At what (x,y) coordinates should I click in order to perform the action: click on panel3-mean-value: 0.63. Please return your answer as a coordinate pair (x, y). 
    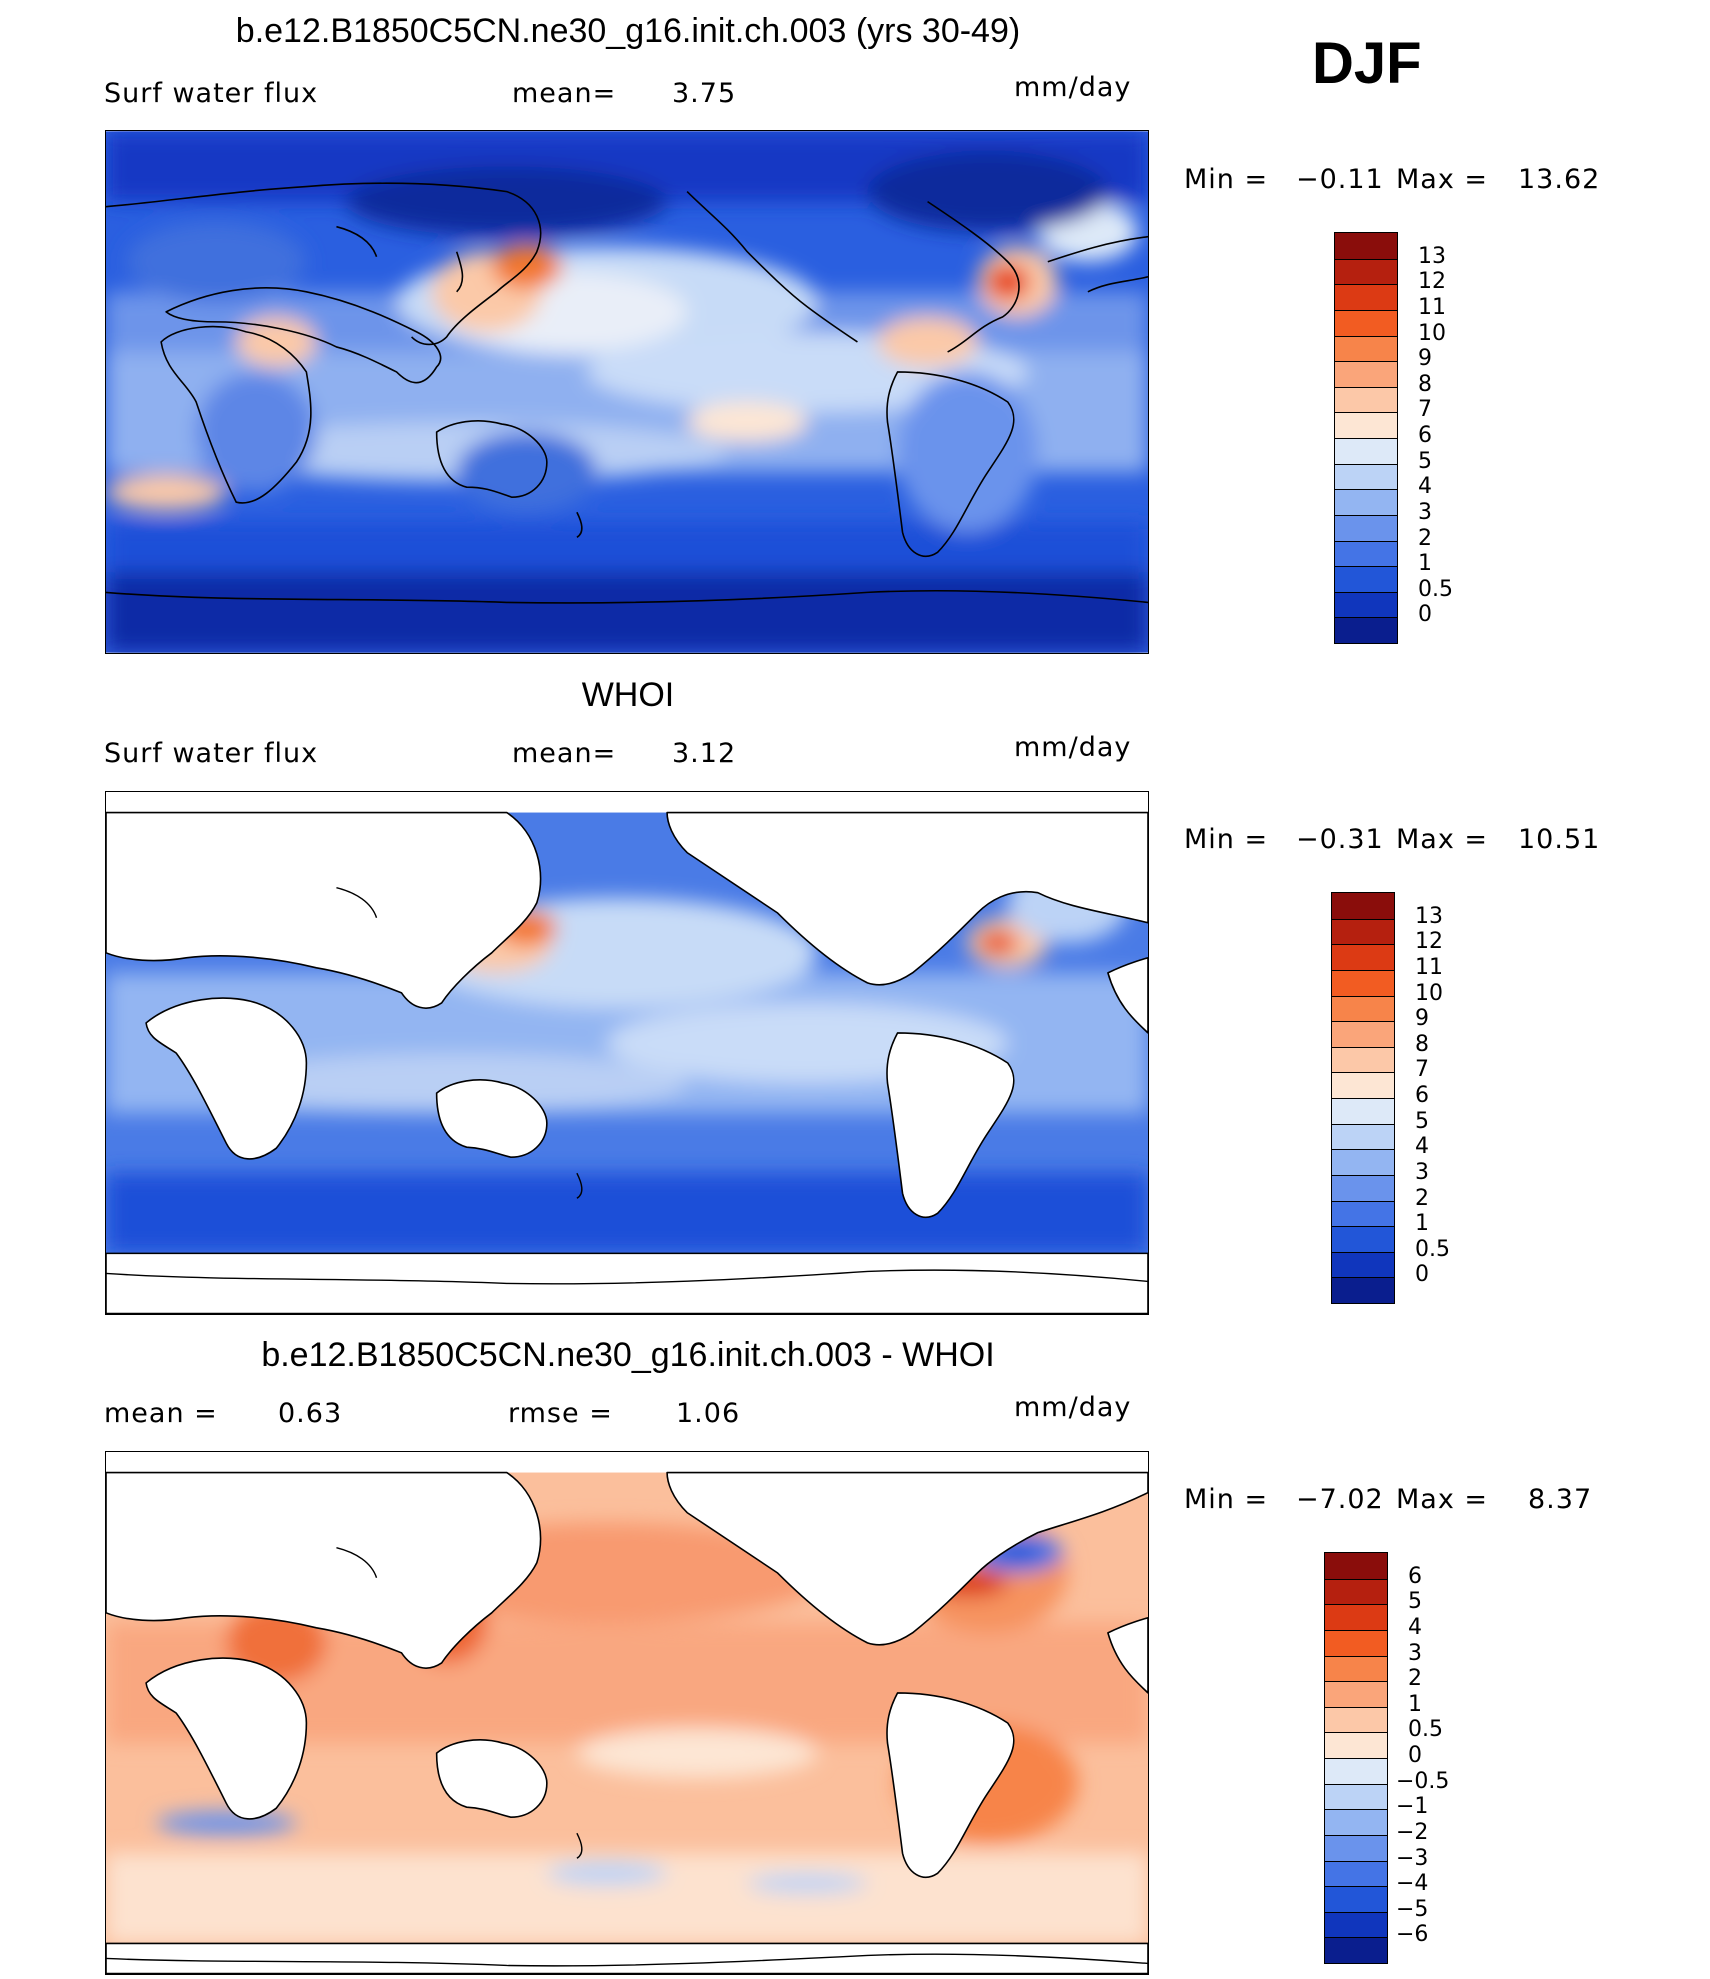
    Looking at the image, I should click on (310, 1413).